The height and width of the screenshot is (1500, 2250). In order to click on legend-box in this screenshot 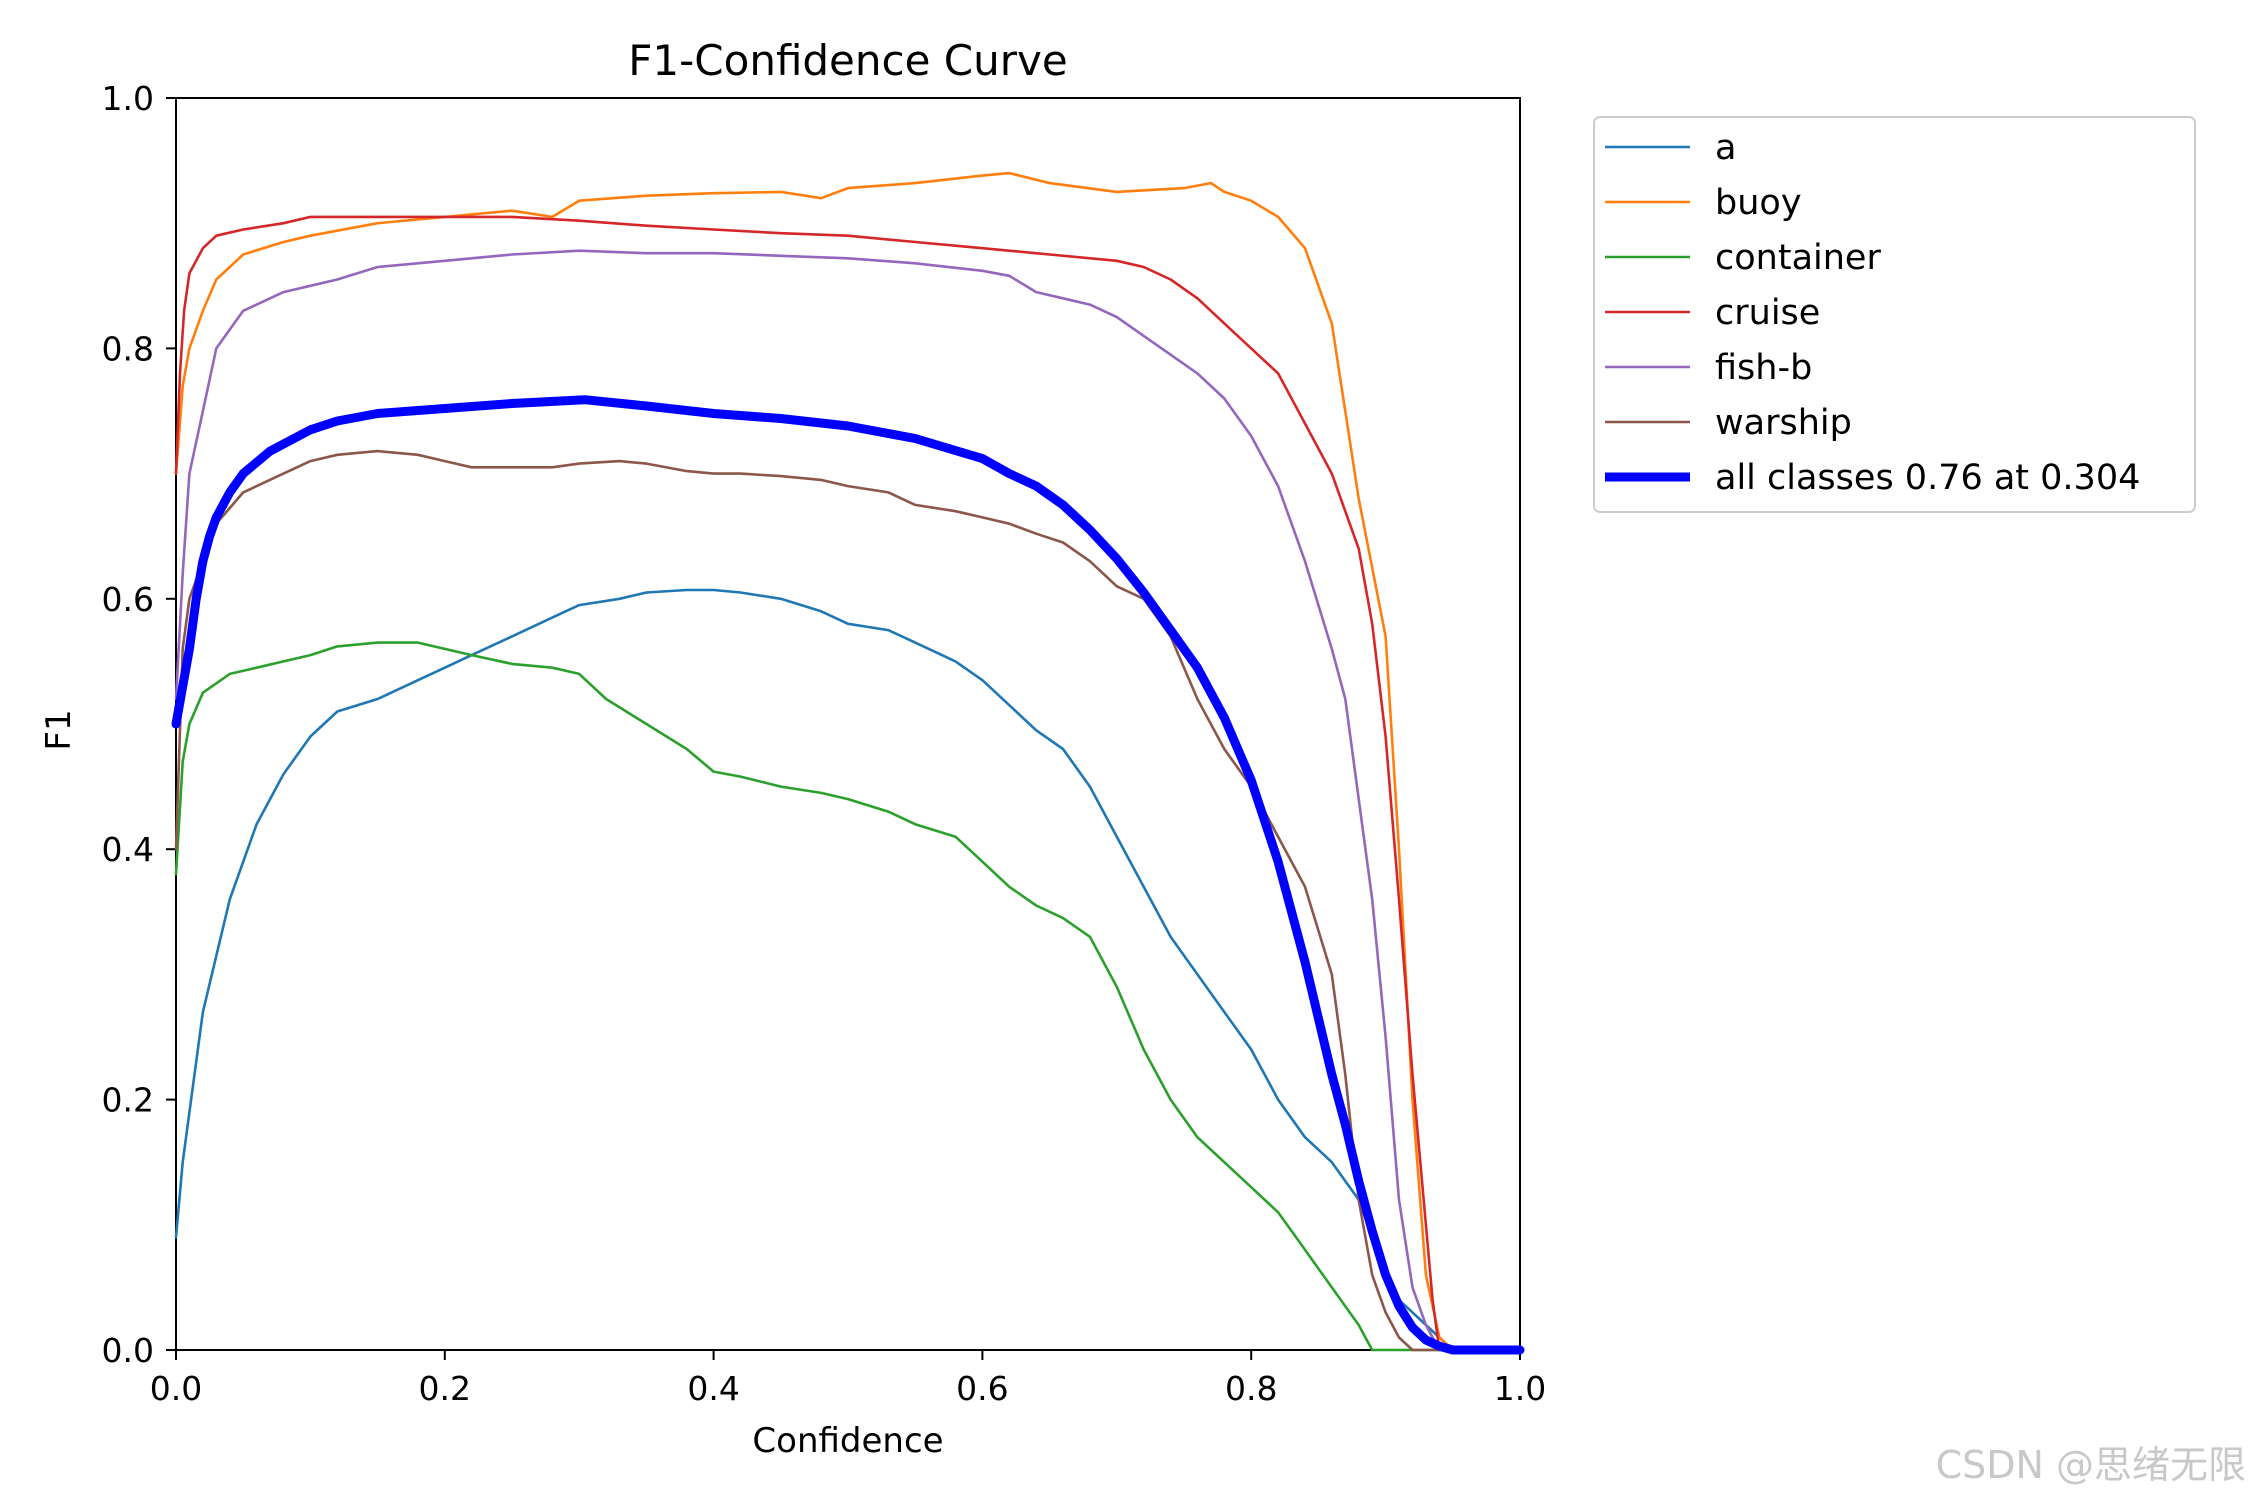, I will do `click(1894, 314)`.